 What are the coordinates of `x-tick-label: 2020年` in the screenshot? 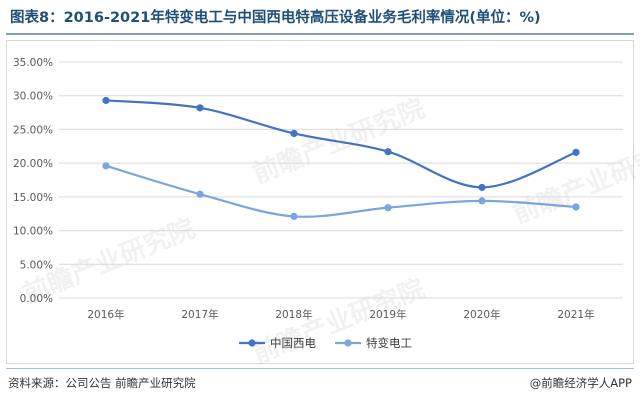 It's located at (481, 314).